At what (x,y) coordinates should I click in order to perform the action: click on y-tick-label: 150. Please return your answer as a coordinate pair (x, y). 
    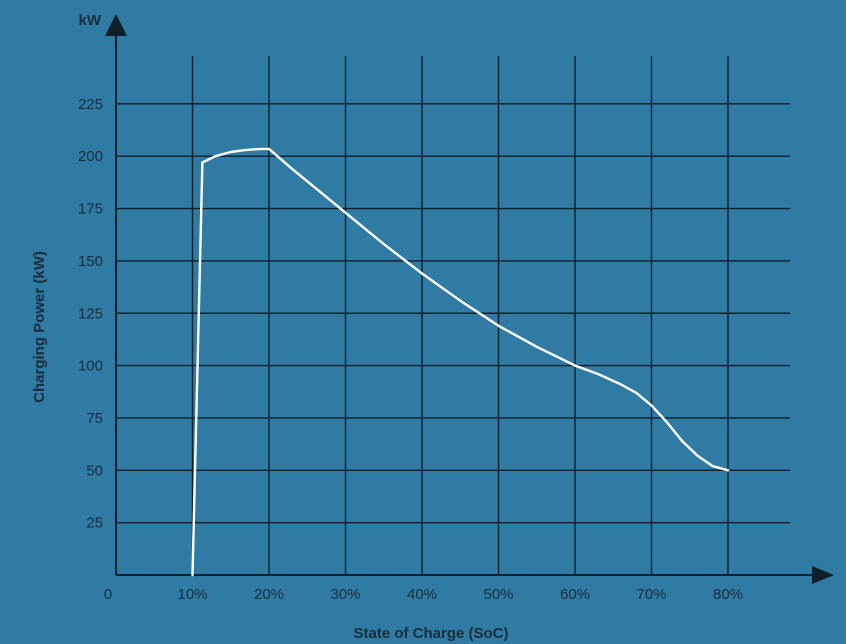
    Looking at the image, I should click on (90, 261).